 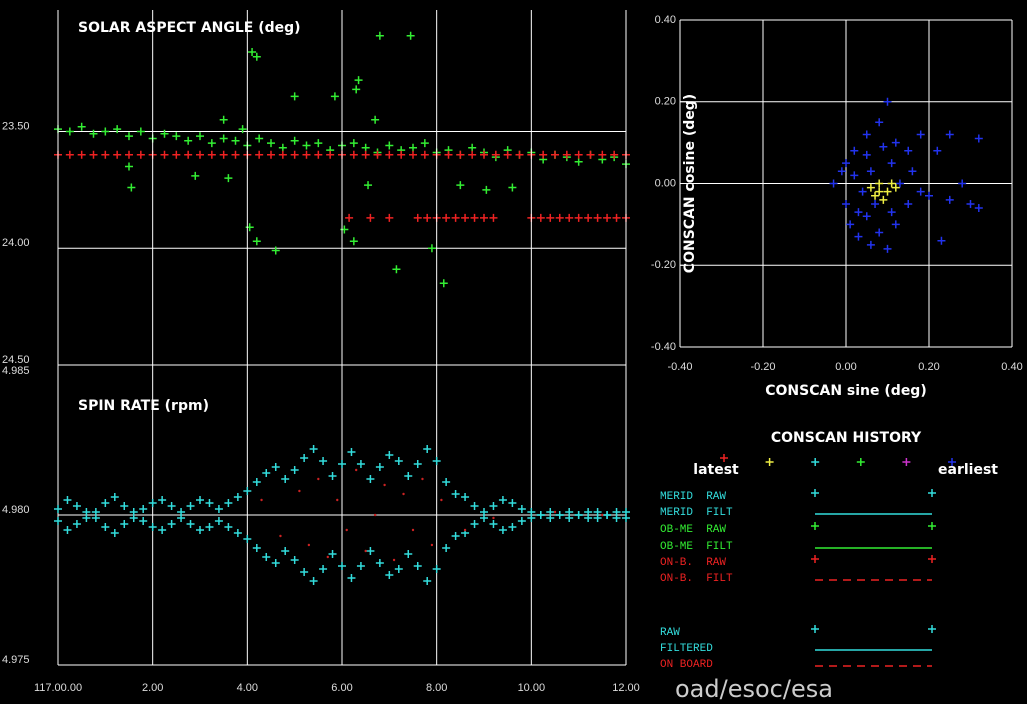 I want to click on earliest-label: earliest, so click(x=968, y=470).